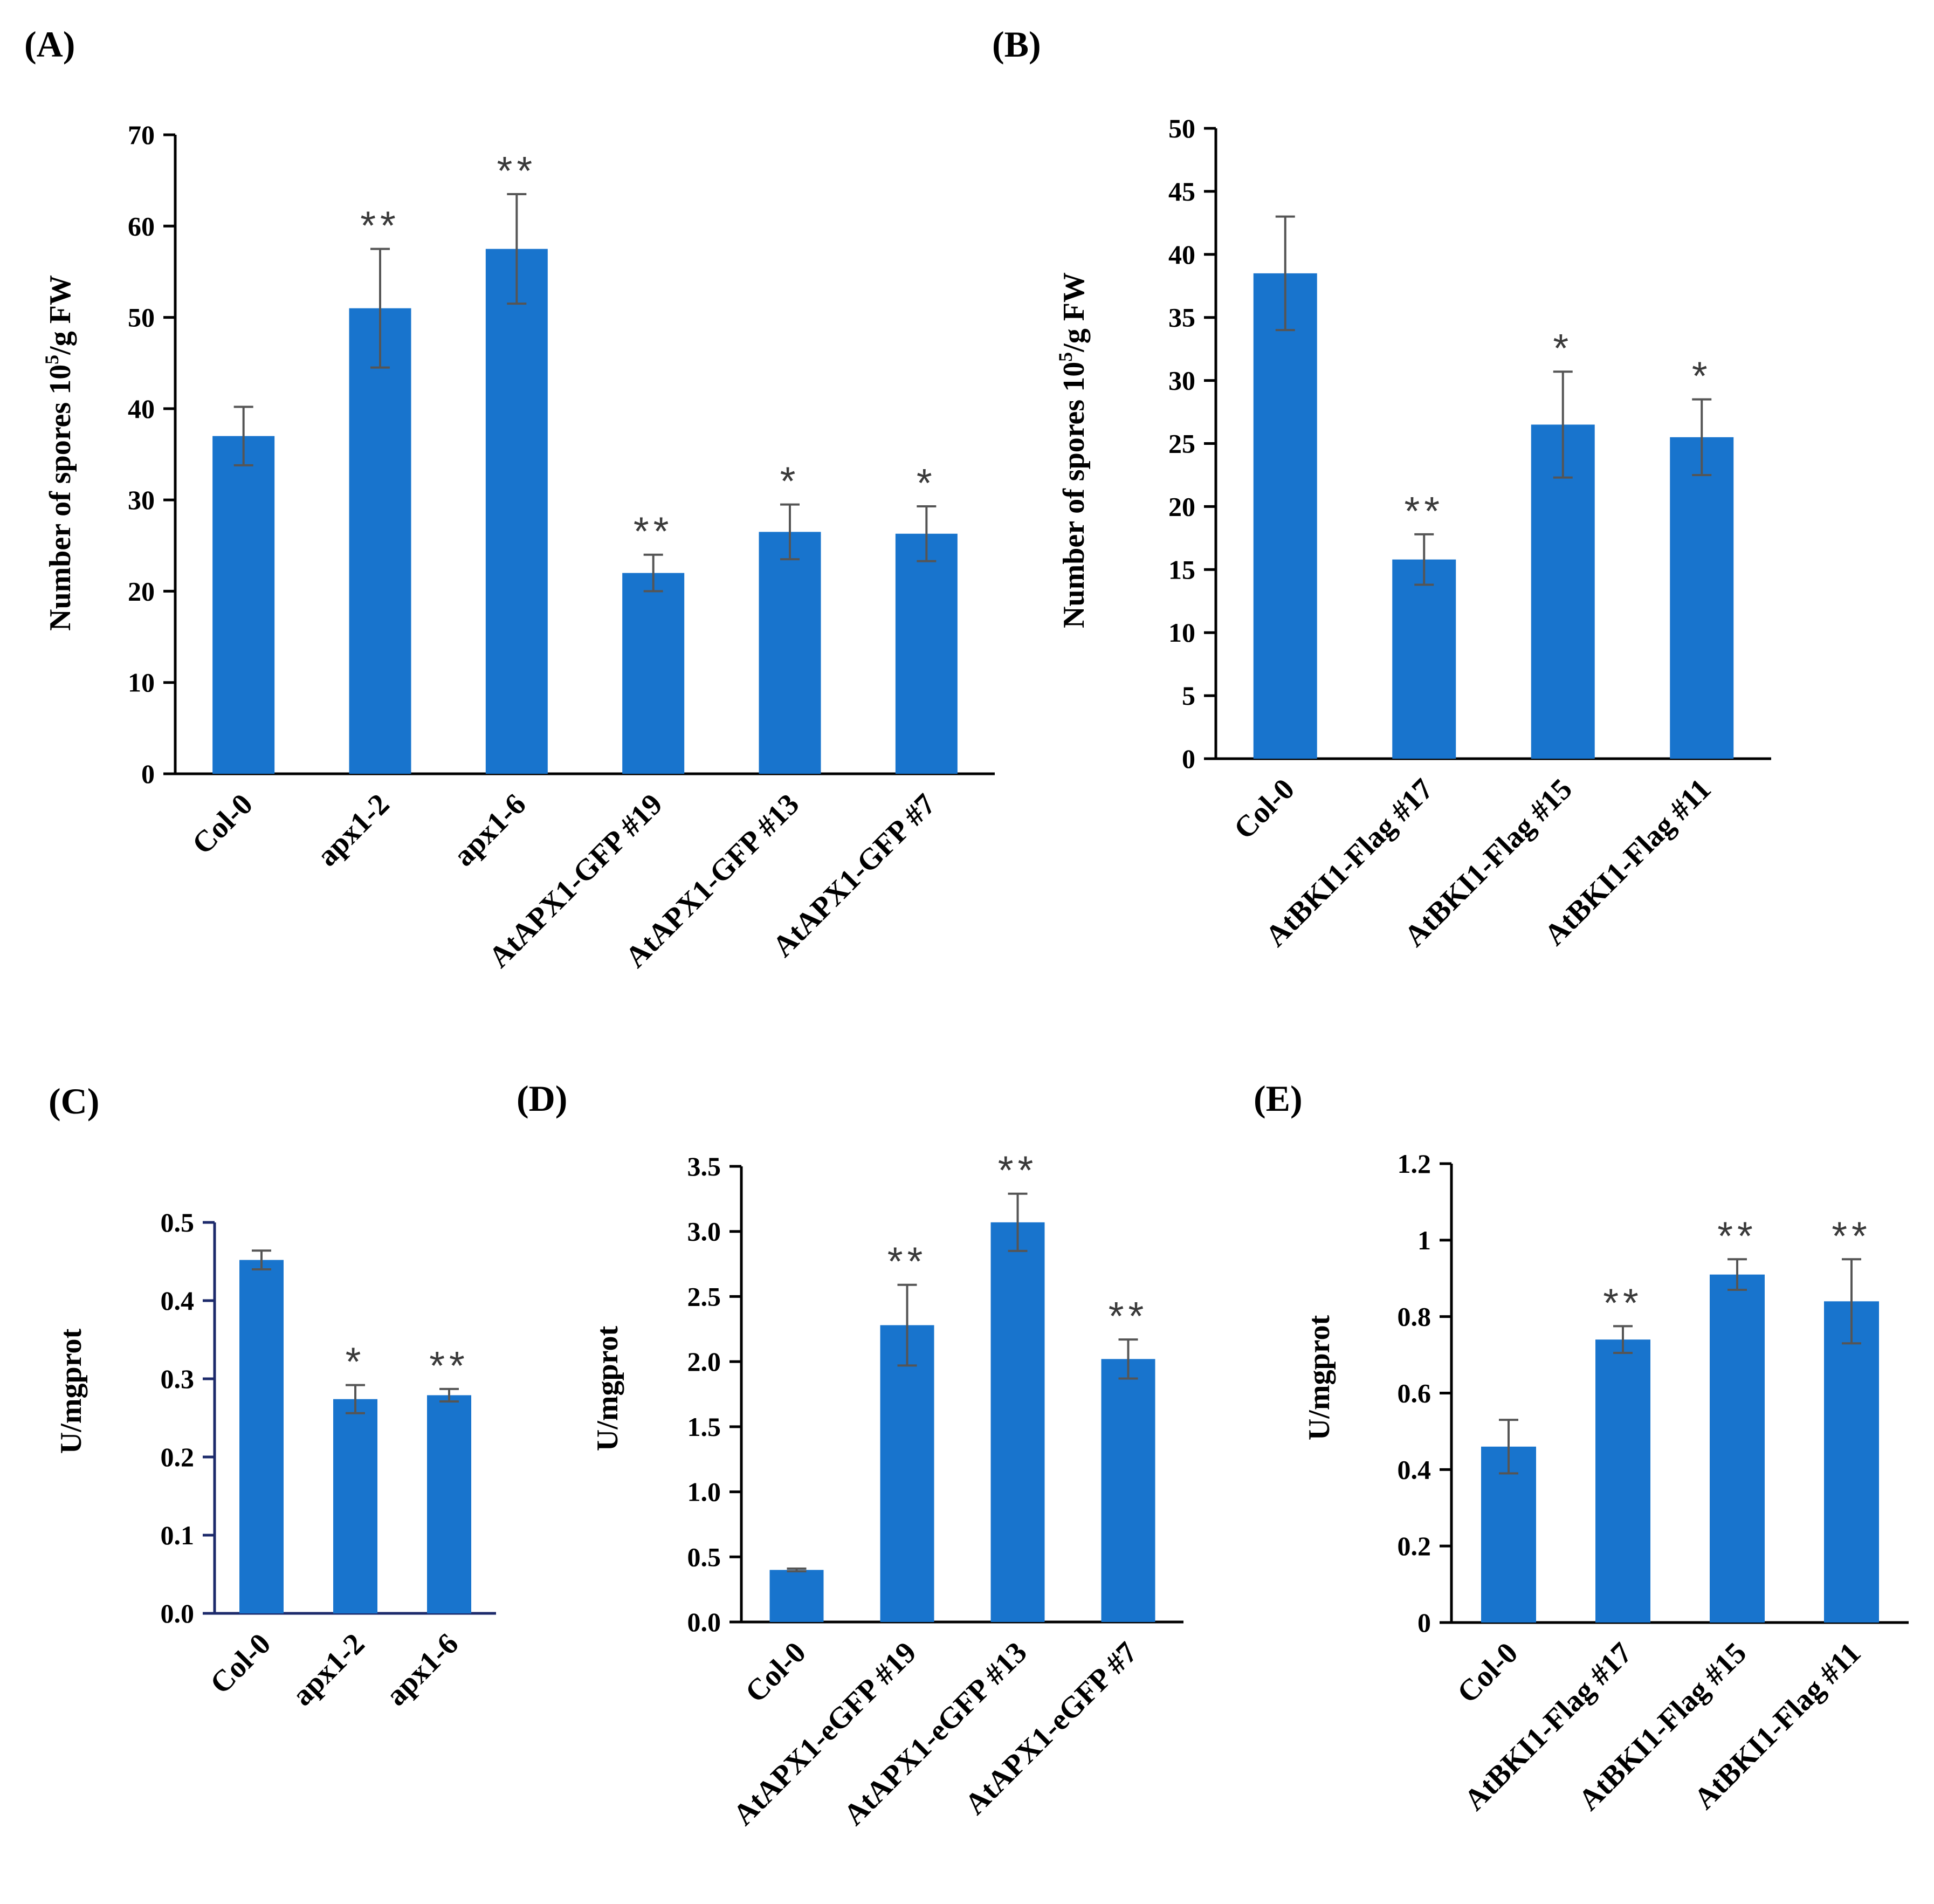 The width and height of the screenshot is (1934, 1904). Describe the element at coordinates (50, 44) in the screenshot. I see `panel-label-a: (A)` at that location.